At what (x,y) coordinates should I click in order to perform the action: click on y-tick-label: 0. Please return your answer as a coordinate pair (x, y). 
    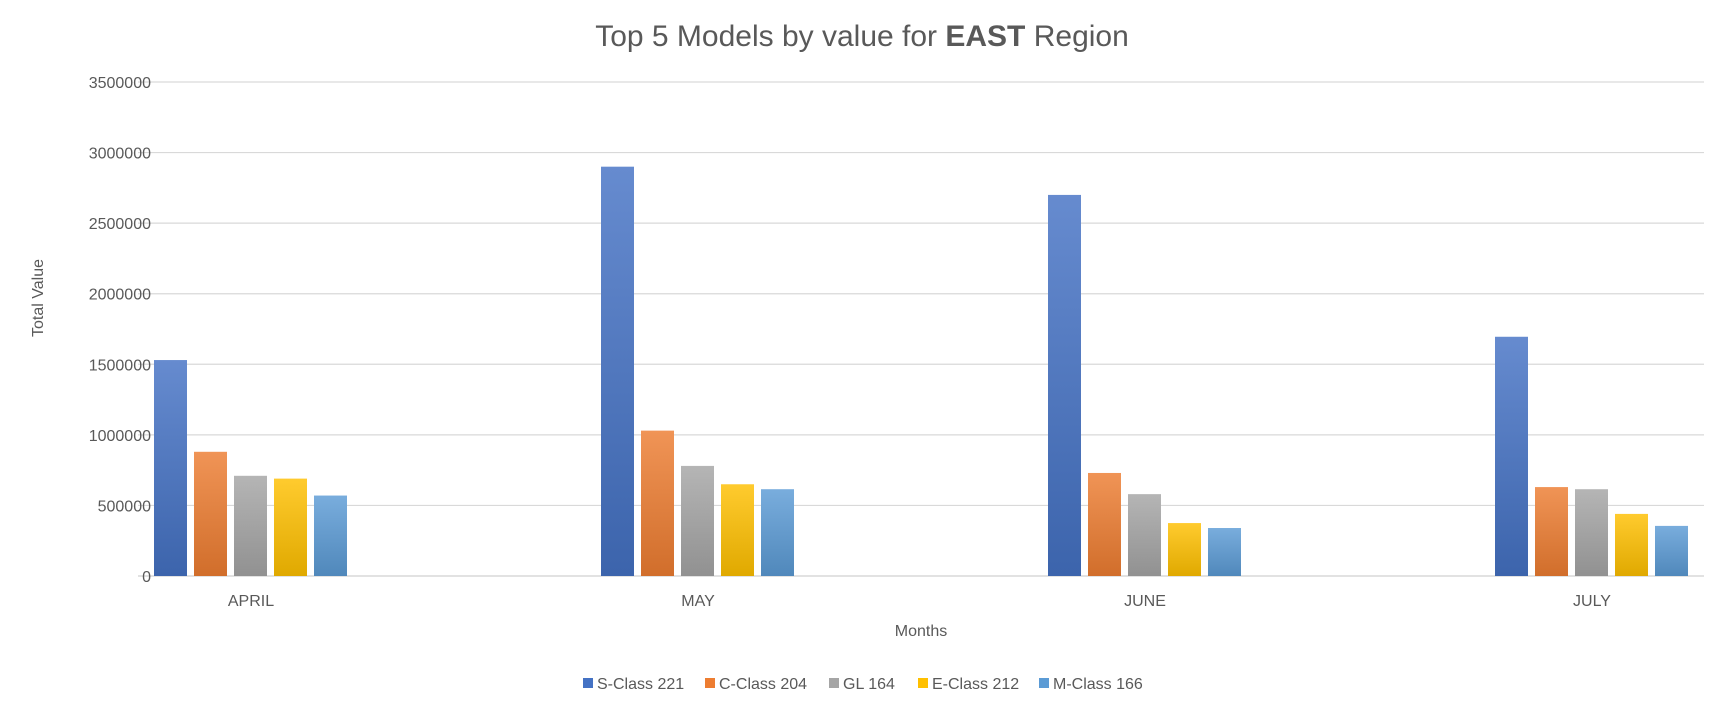
    Looking at the image, I should click on (146, 577).